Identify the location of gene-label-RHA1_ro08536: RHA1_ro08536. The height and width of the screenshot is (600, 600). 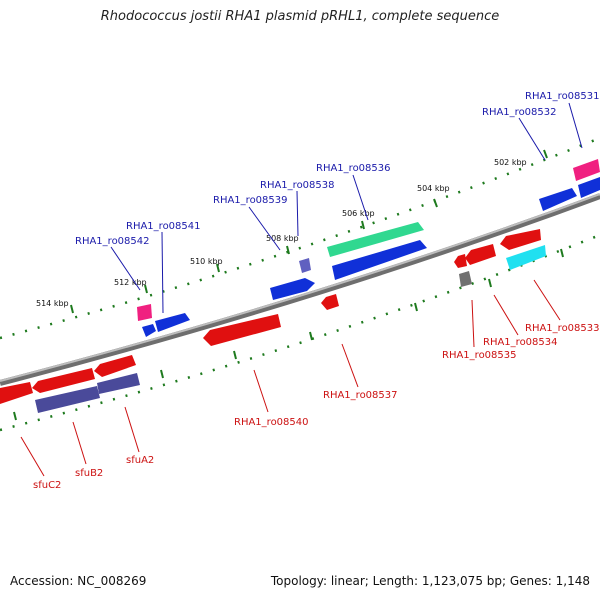
(353, 168).